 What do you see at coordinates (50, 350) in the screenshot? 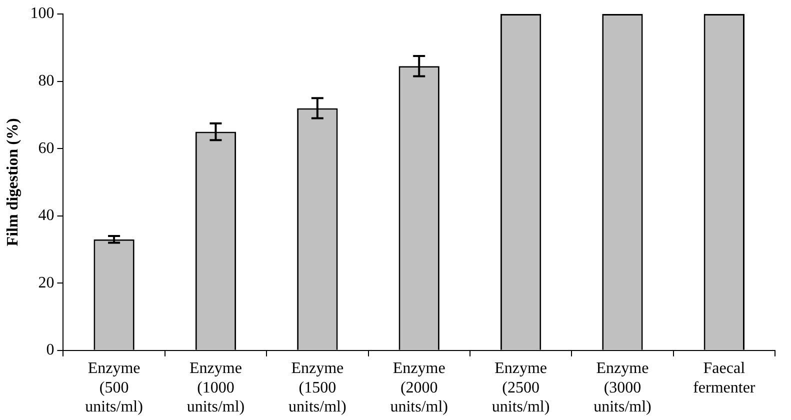
I see `y-tick-label: 0` at bounding box center [50, 350].